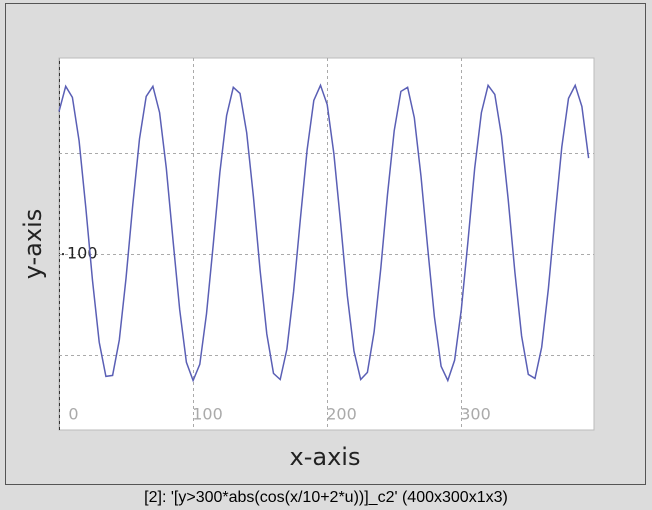 This screenshot has width=652, height=510. What do you see at coordinates (325, 457) in the screenshot?
I see `x-axis-title: x-axis` at bounding box center [325, 457].